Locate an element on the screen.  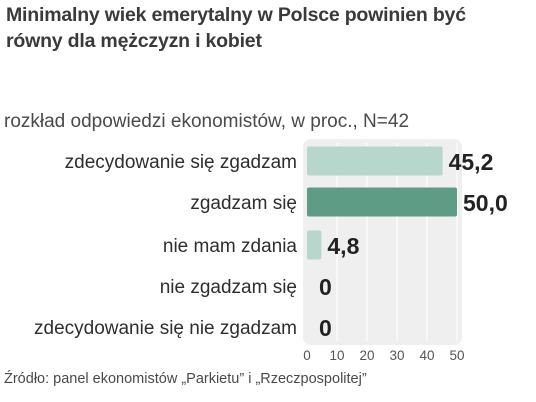
category-label: zgadzam się is located at coordinates (243, 203).